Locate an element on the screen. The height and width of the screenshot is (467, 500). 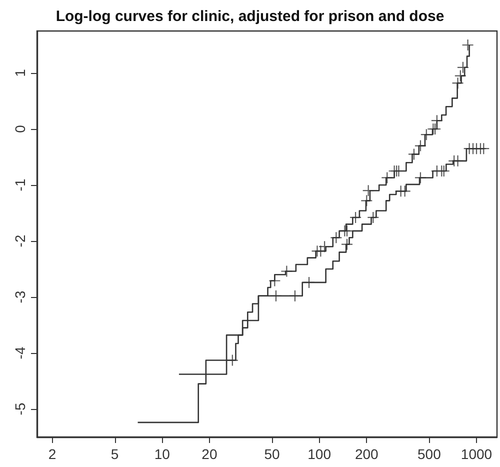
x-tick-label: 50 is located at coordinates (272, 454).